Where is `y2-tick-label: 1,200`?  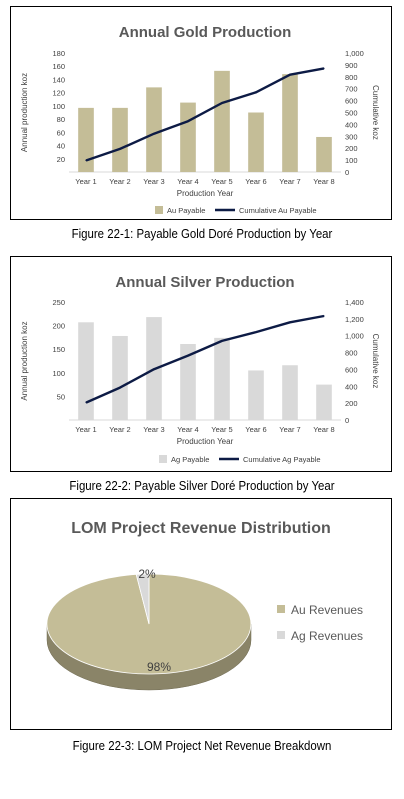 y2-tick-label: 1,200 is located at coordinates (354, 319).